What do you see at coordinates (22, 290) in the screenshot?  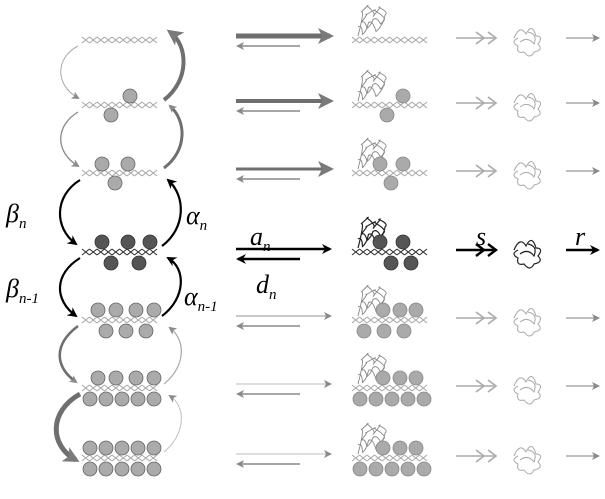 I see `beta-n-minus-1-label: βn-1` at bounding box center [22, 290].